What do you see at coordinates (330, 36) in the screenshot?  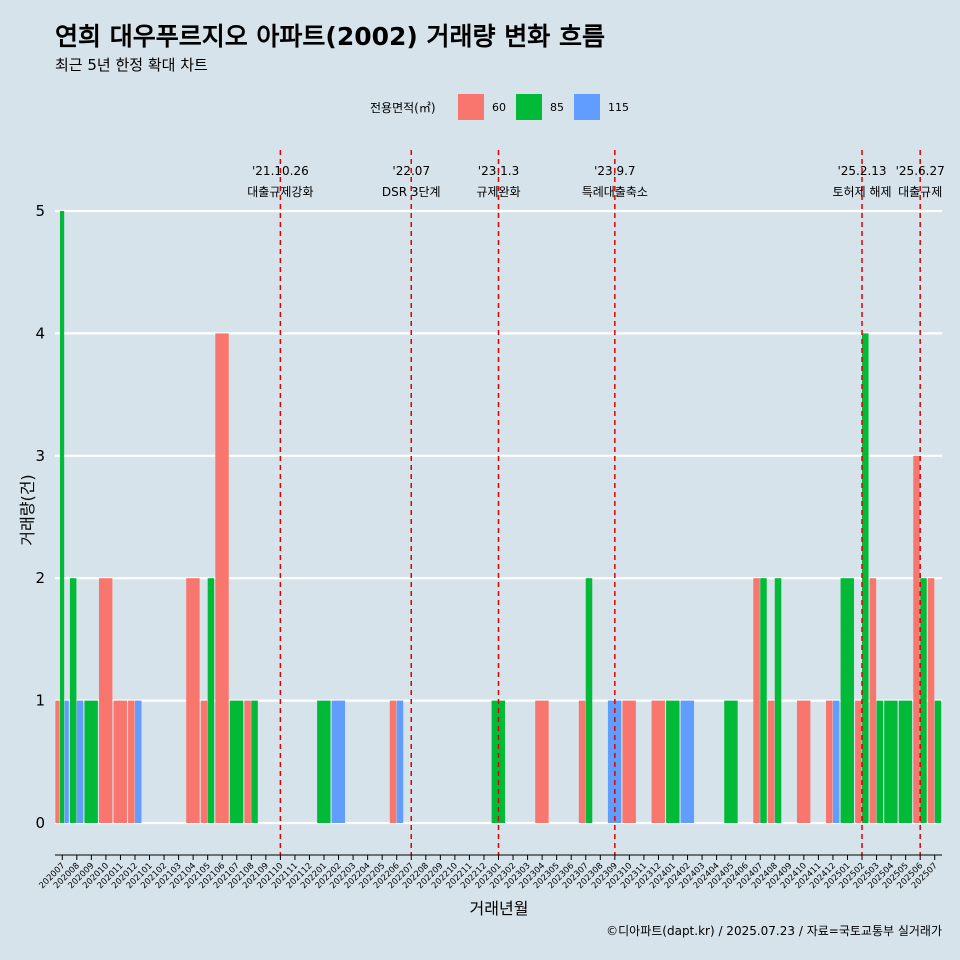 I see `chart-title: 연희 대우푸르지오 아파트(2002) 거래량 변화 흐름` at bounding box center [330, 36].